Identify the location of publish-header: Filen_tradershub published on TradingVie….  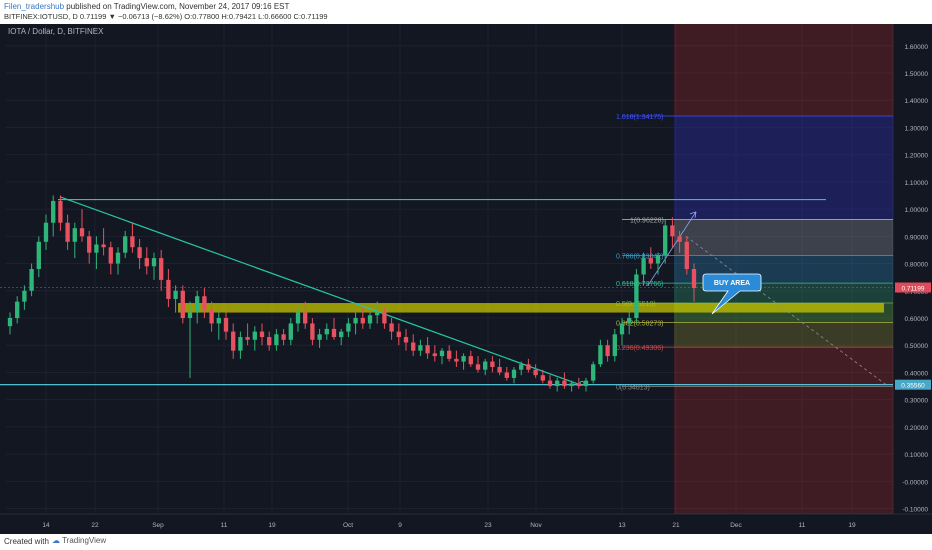
(466, 12).